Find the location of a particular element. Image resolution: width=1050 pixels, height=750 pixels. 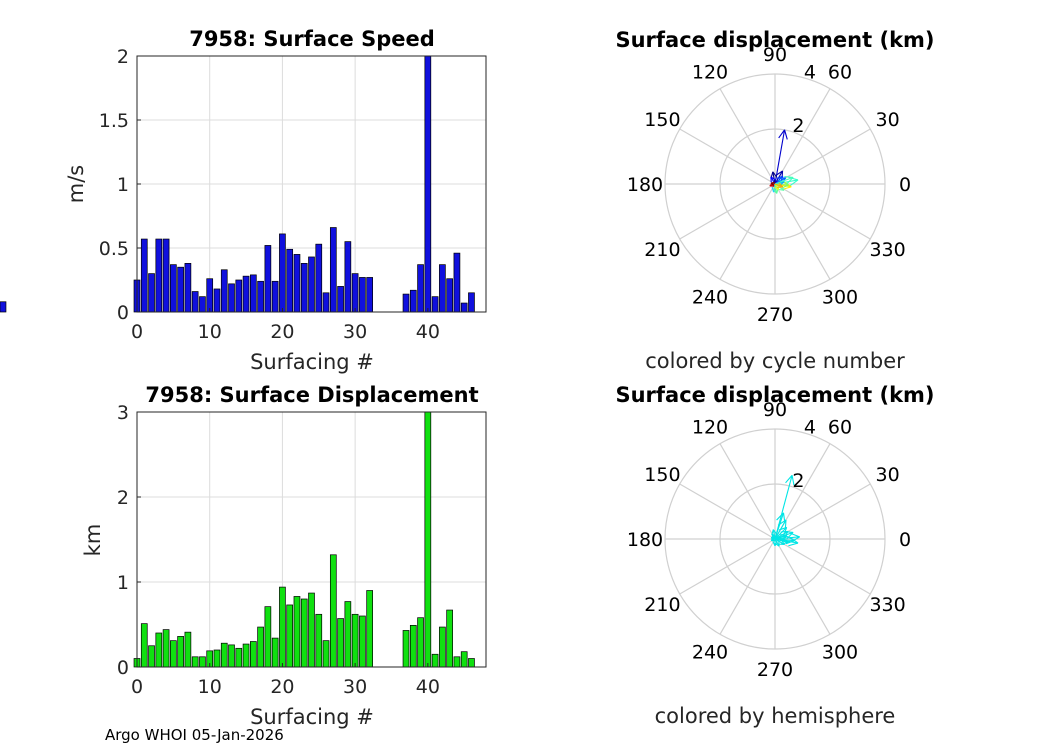

polar-hemisphere-caption: colored by hemisphere is located at coordinates (775, 716).